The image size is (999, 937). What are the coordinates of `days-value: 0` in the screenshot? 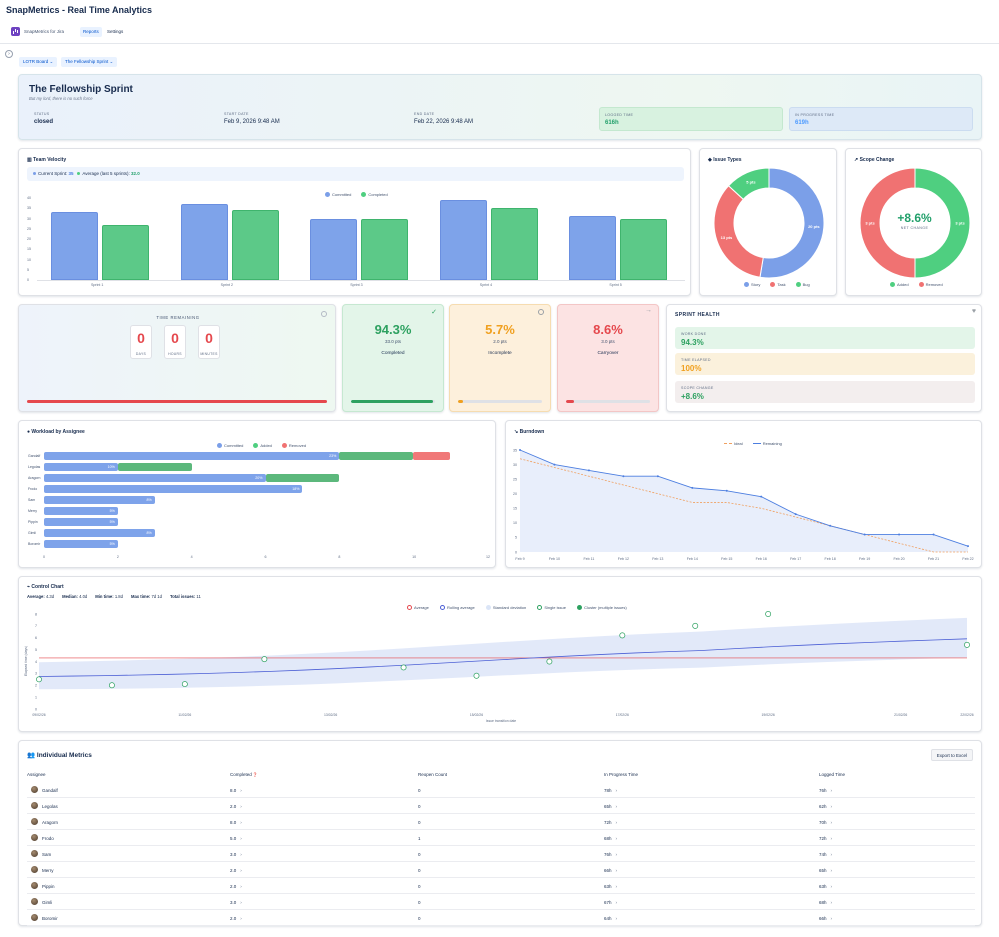 It's located at (141, 338).